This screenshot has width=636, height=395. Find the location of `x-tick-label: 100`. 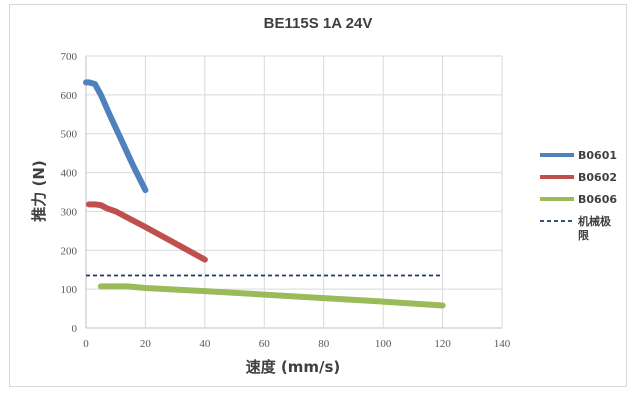

x-tick-label: 100 is located at coordinates (383, 344).